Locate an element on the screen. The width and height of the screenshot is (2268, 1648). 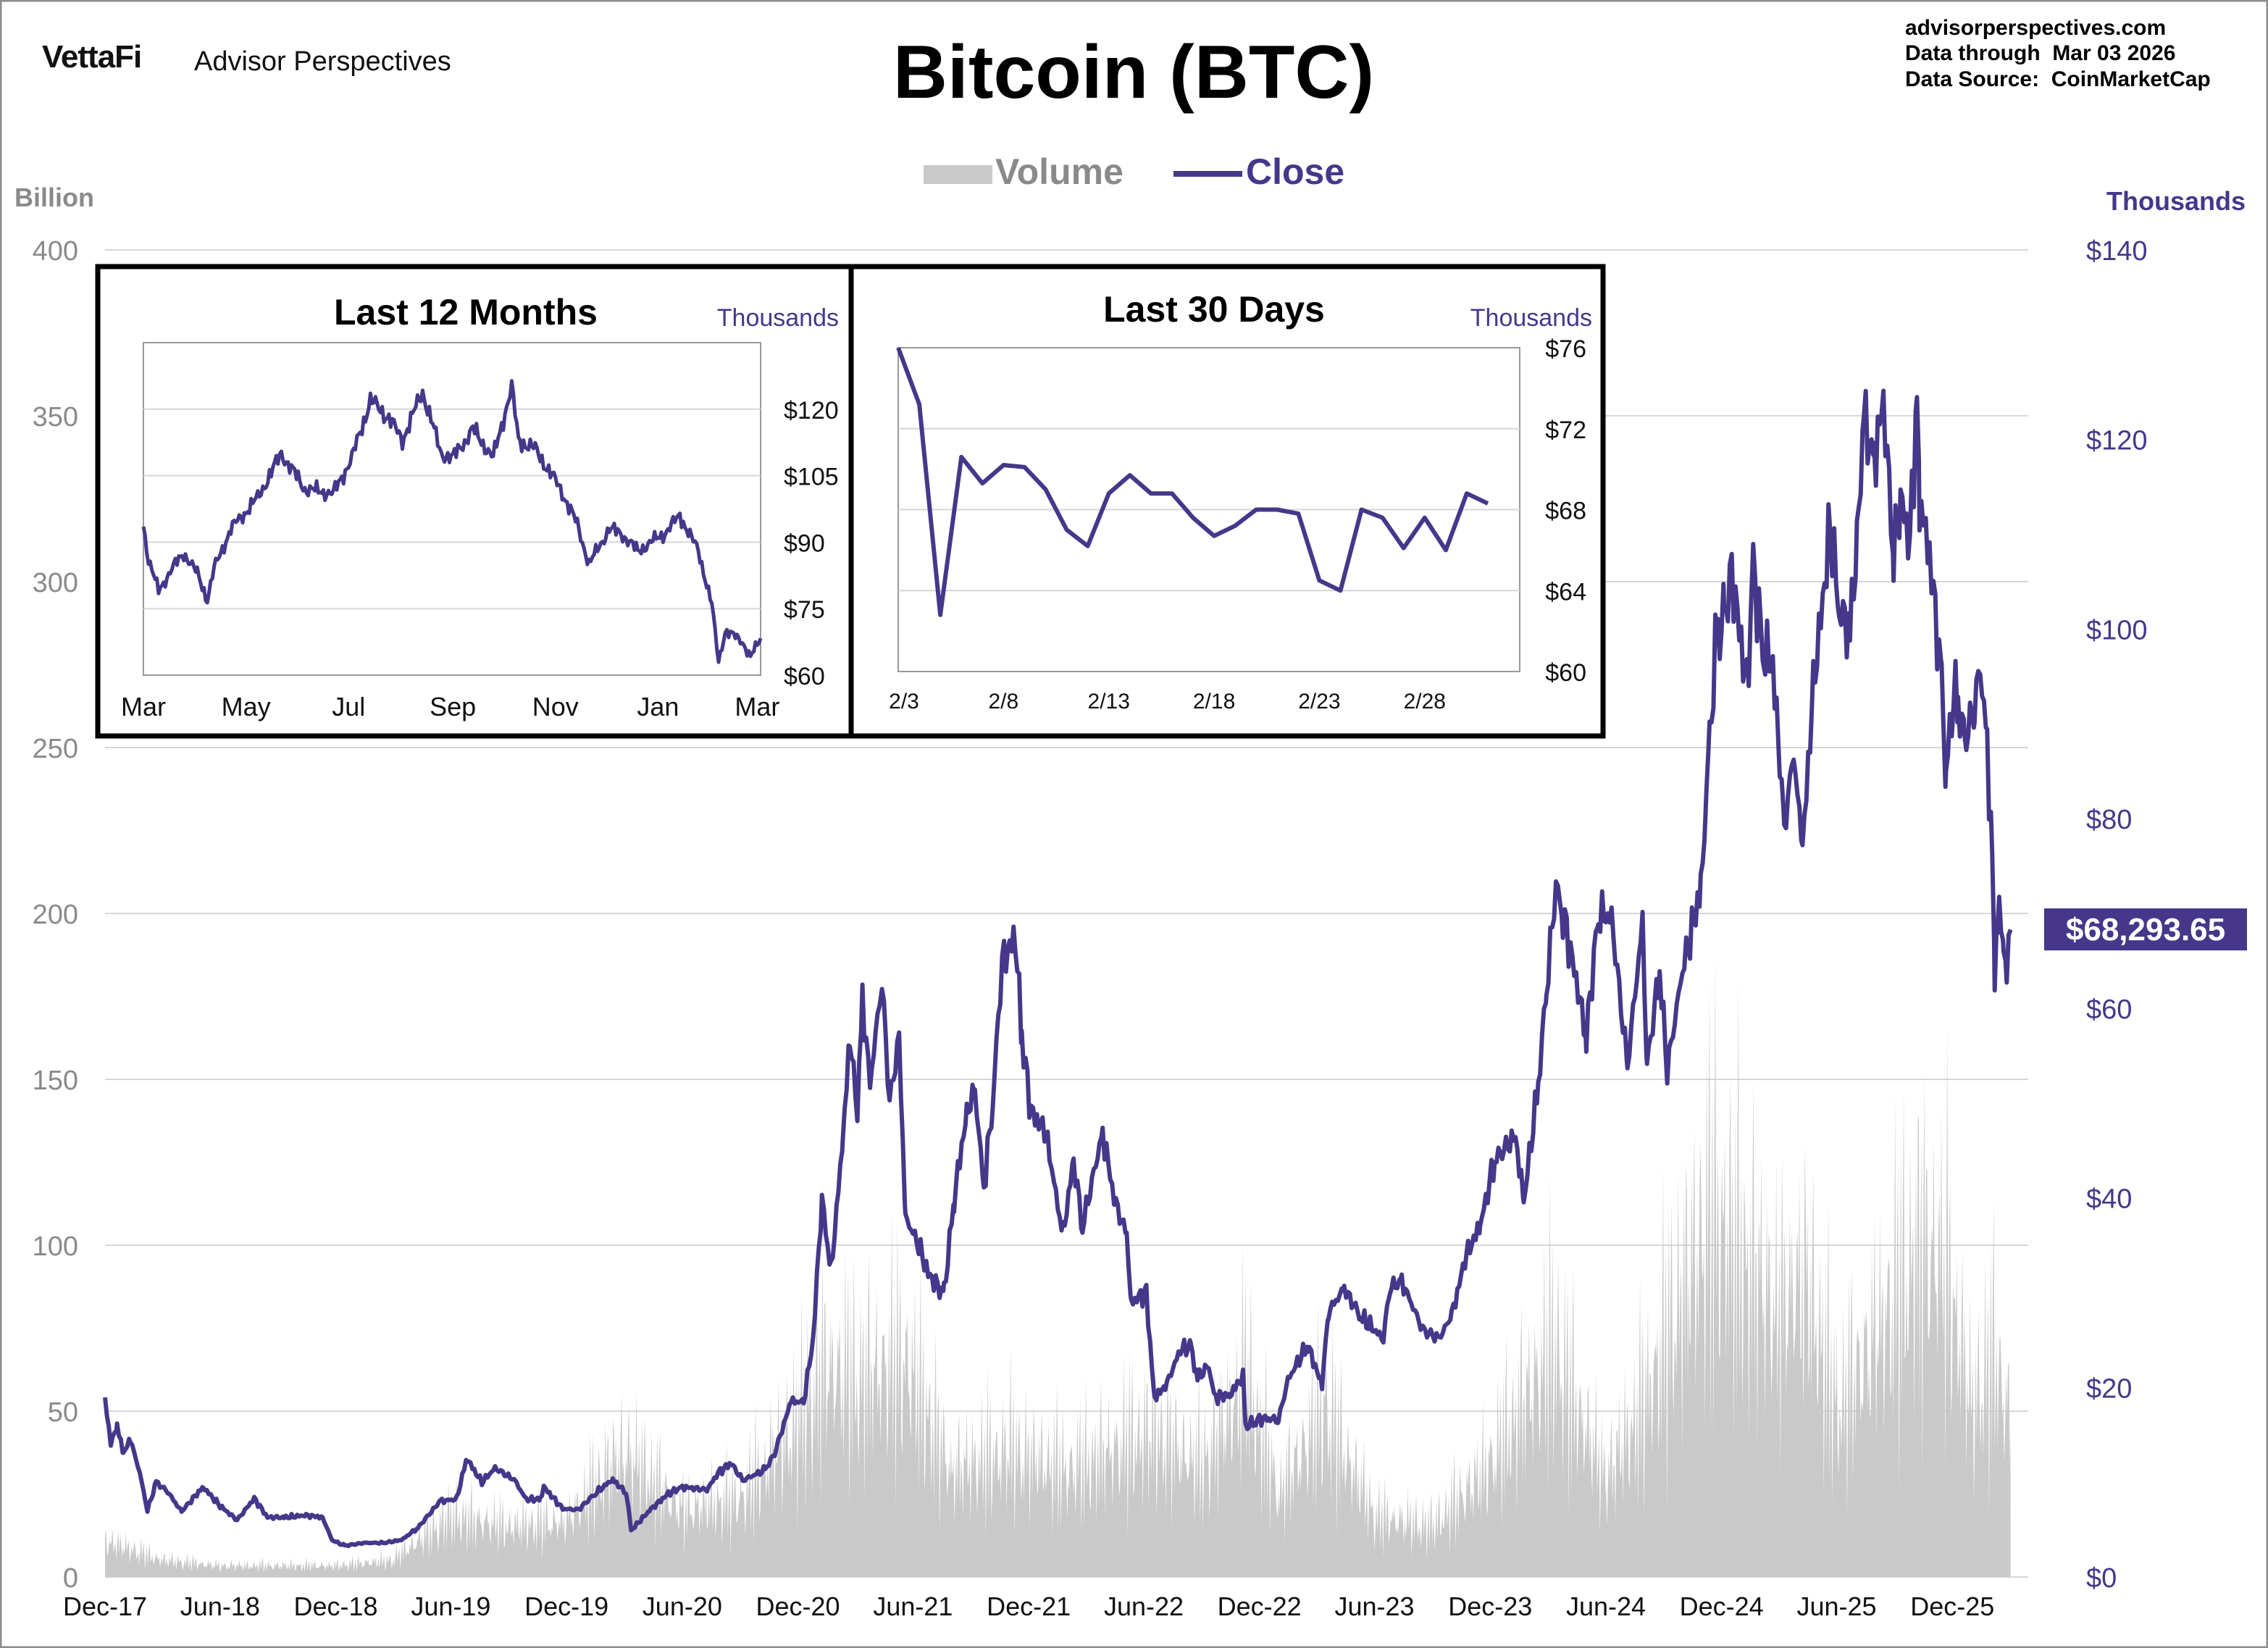
right-axis-tick-label: $40 is located at coordinates (2109, 1199).